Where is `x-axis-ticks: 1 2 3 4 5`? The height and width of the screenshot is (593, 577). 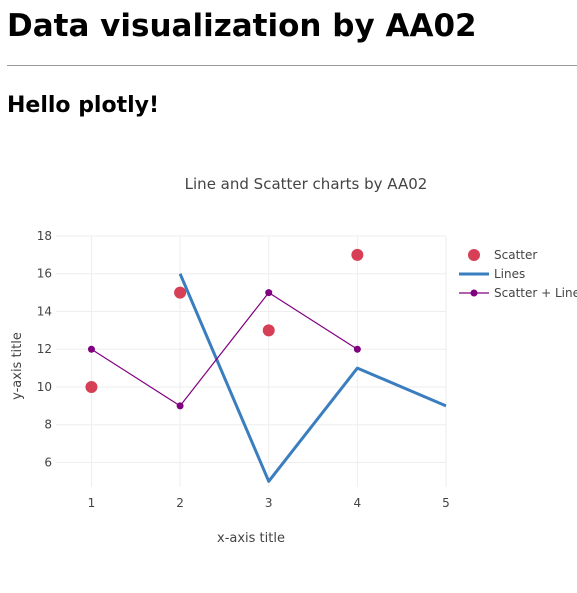 x-axis-ticks: 1 2 3 4 5 is located at coordinates (269, 503).